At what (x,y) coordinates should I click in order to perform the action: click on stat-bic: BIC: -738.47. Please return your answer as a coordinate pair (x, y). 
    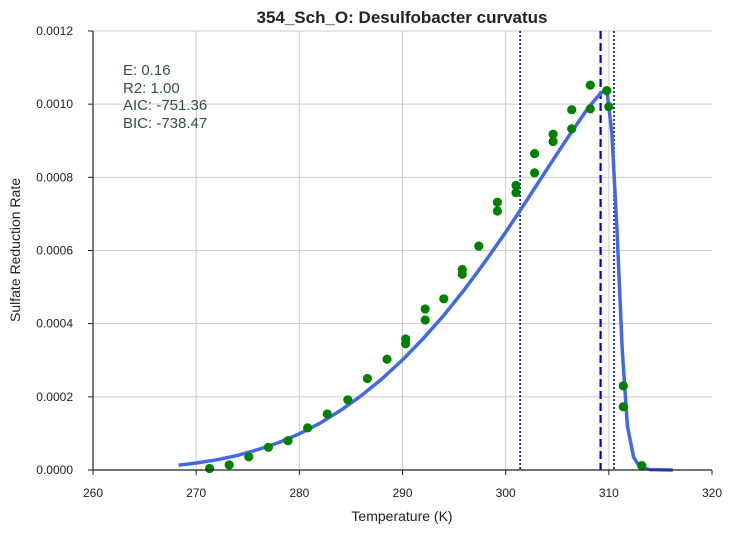
    Looking at the image, I should click on (165, 123).